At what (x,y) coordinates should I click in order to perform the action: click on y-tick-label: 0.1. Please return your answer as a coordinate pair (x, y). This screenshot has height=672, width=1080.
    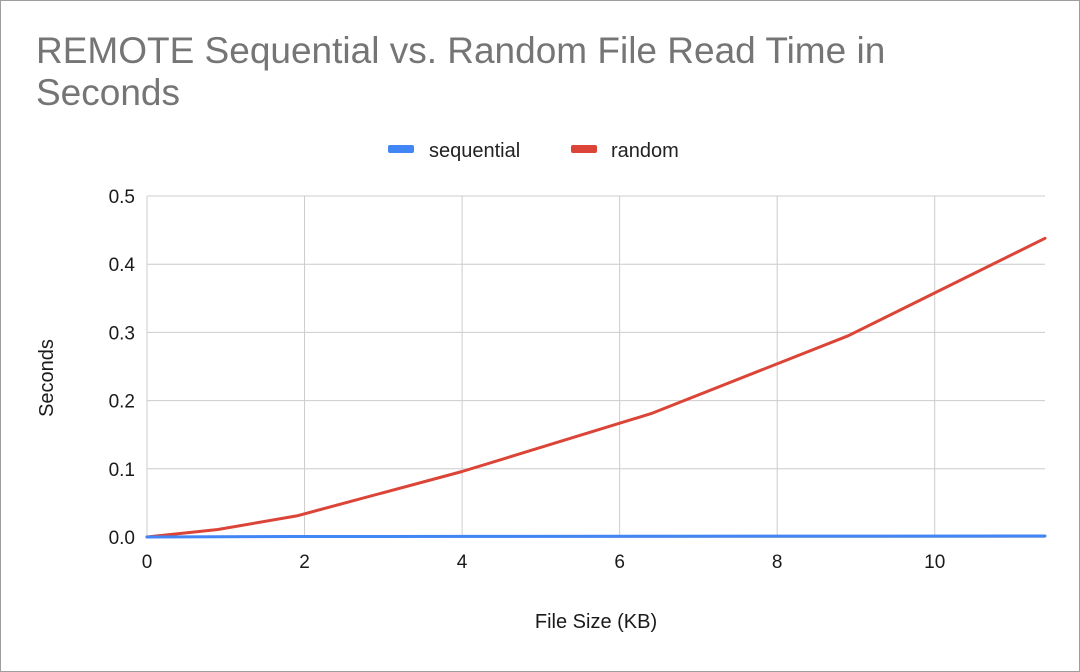
    Looking at the image, I should click on (122, 470).